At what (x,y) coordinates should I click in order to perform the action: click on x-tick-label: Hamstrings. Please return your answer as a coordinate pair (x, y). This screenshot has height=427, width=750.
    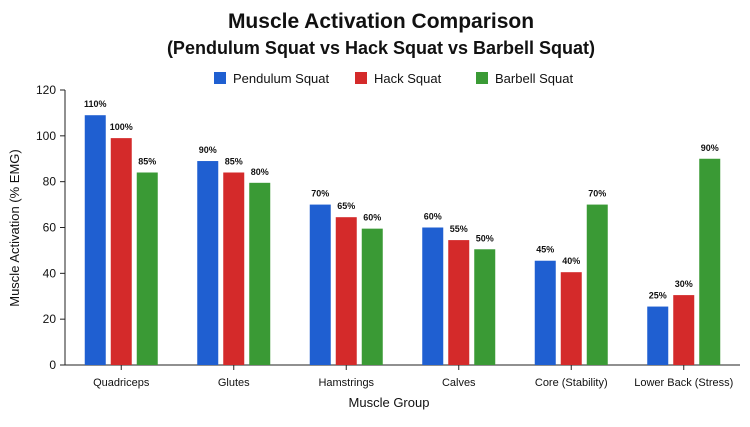
    Looking at the image, I should click on (346, 383).